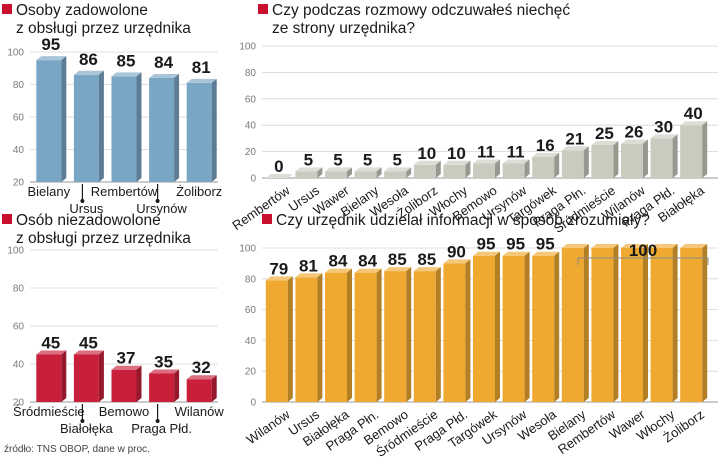 The width and height of the screenshot is (720, 459). What do you see at coordinates (397, 259) in the screenshot?
I see `value-label: 85` at bounding box center [397, 259].